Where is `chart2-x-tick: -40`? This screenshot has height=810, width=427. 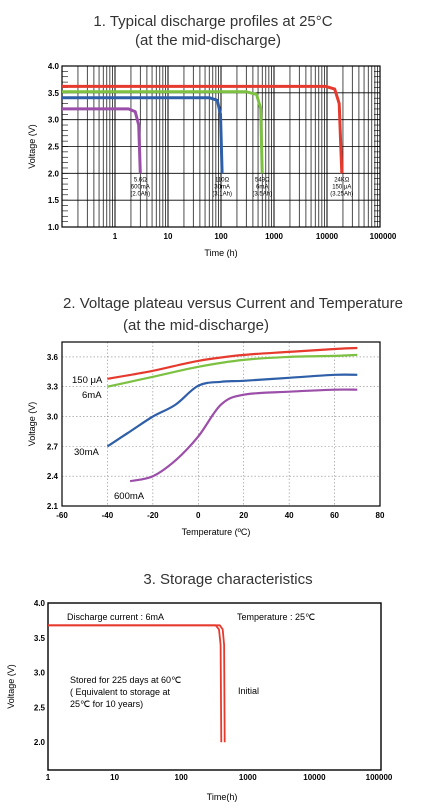 chart2-x-tick: -40 is located at coordinates (108, 515).